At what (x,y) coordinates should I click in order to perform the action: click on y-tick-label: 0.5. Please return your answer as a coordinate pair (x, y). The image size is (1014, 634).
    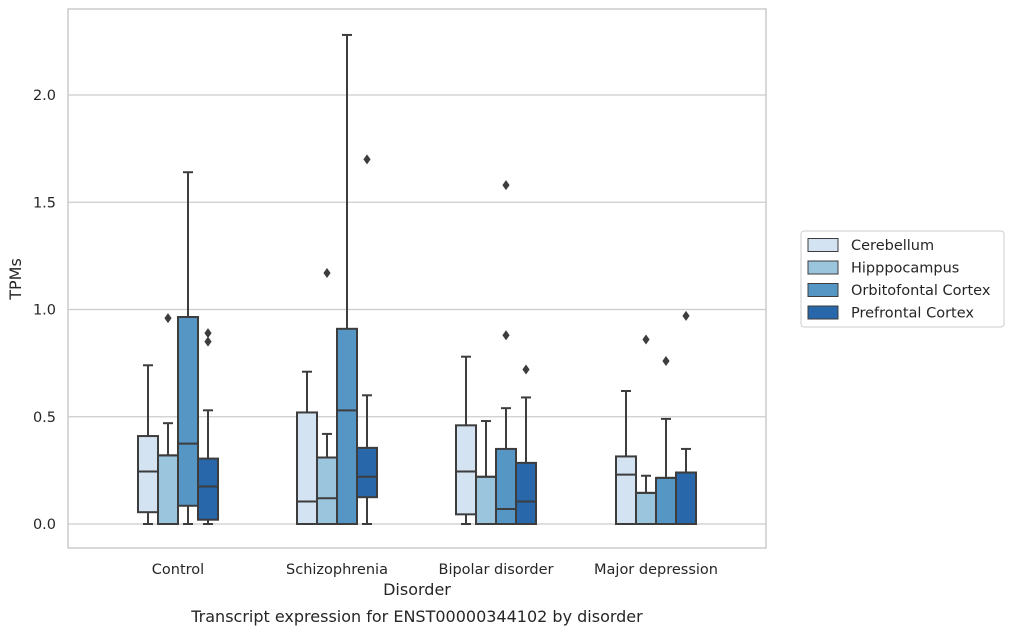
    Looking at the image, I should click on (44, 418).